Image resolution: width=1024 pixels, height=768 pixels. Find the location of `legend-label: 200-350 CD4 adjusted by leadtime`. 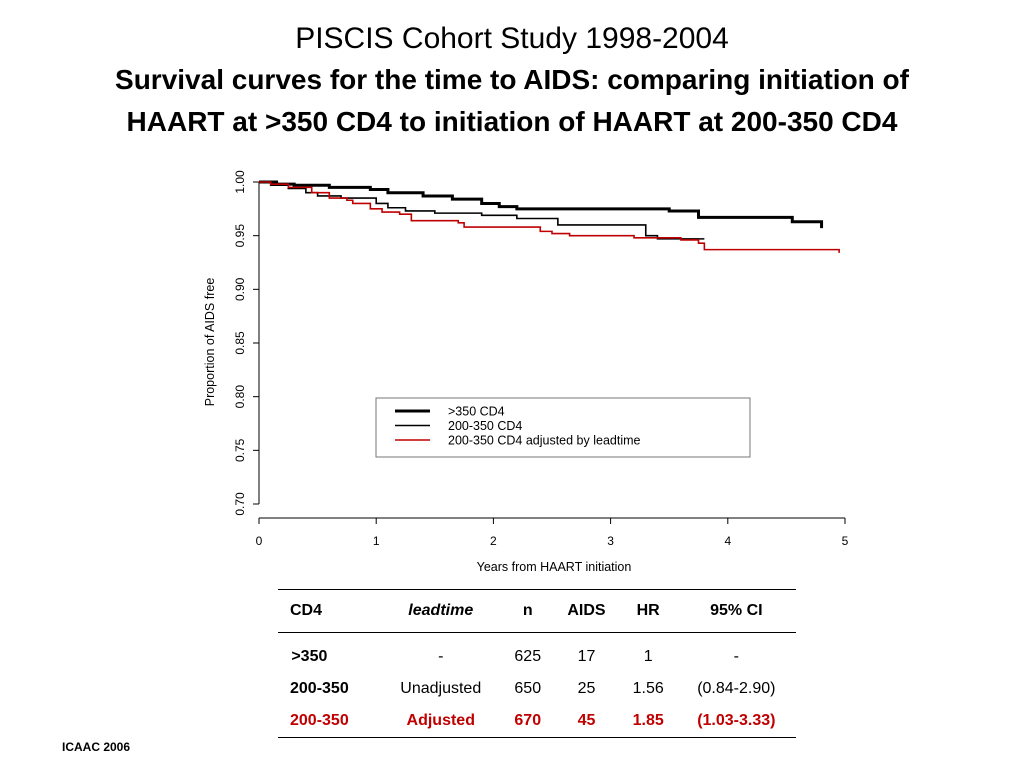

legend-label: 200-350 CD4 adjusted by leadtime is located at coordinates (544, 441).